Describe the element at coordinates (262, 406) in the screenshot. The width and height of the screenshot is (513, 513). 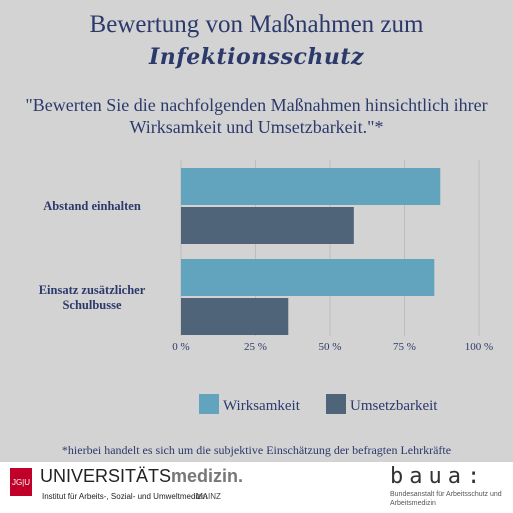
I see `legend-label: Wirksamkeit` at that location.